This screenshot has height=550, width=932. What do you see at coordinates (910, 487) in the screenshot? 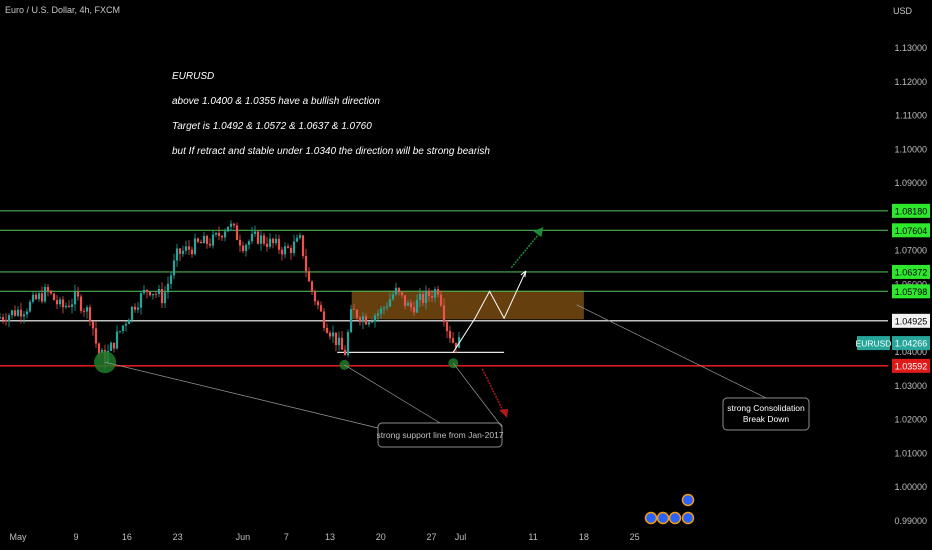
I see `y-tick-label: 1.00000` at bounding box center [910, 487].